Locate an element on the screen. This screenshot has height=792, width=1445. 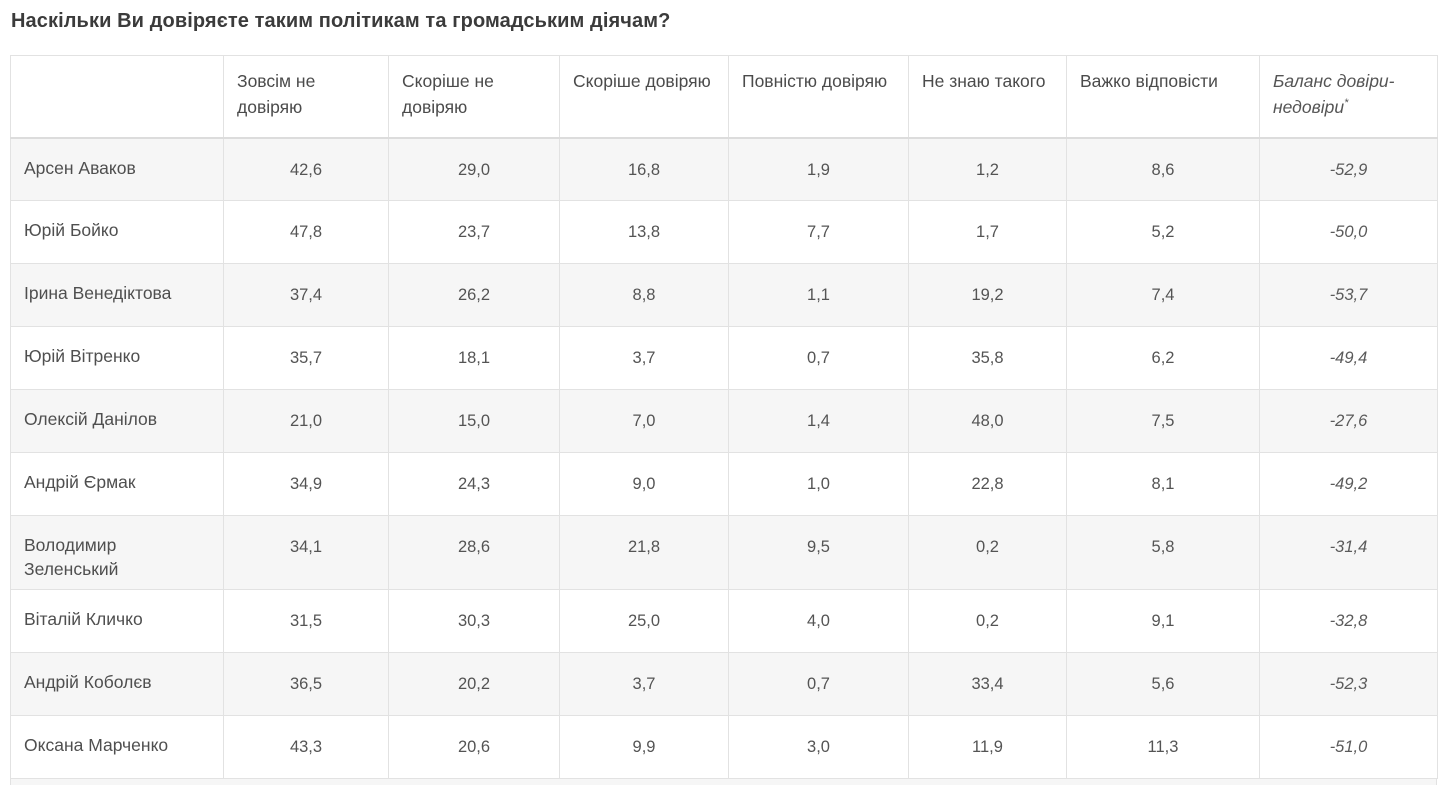
value-cell: 1,1 is located at coordinates (818, 295).